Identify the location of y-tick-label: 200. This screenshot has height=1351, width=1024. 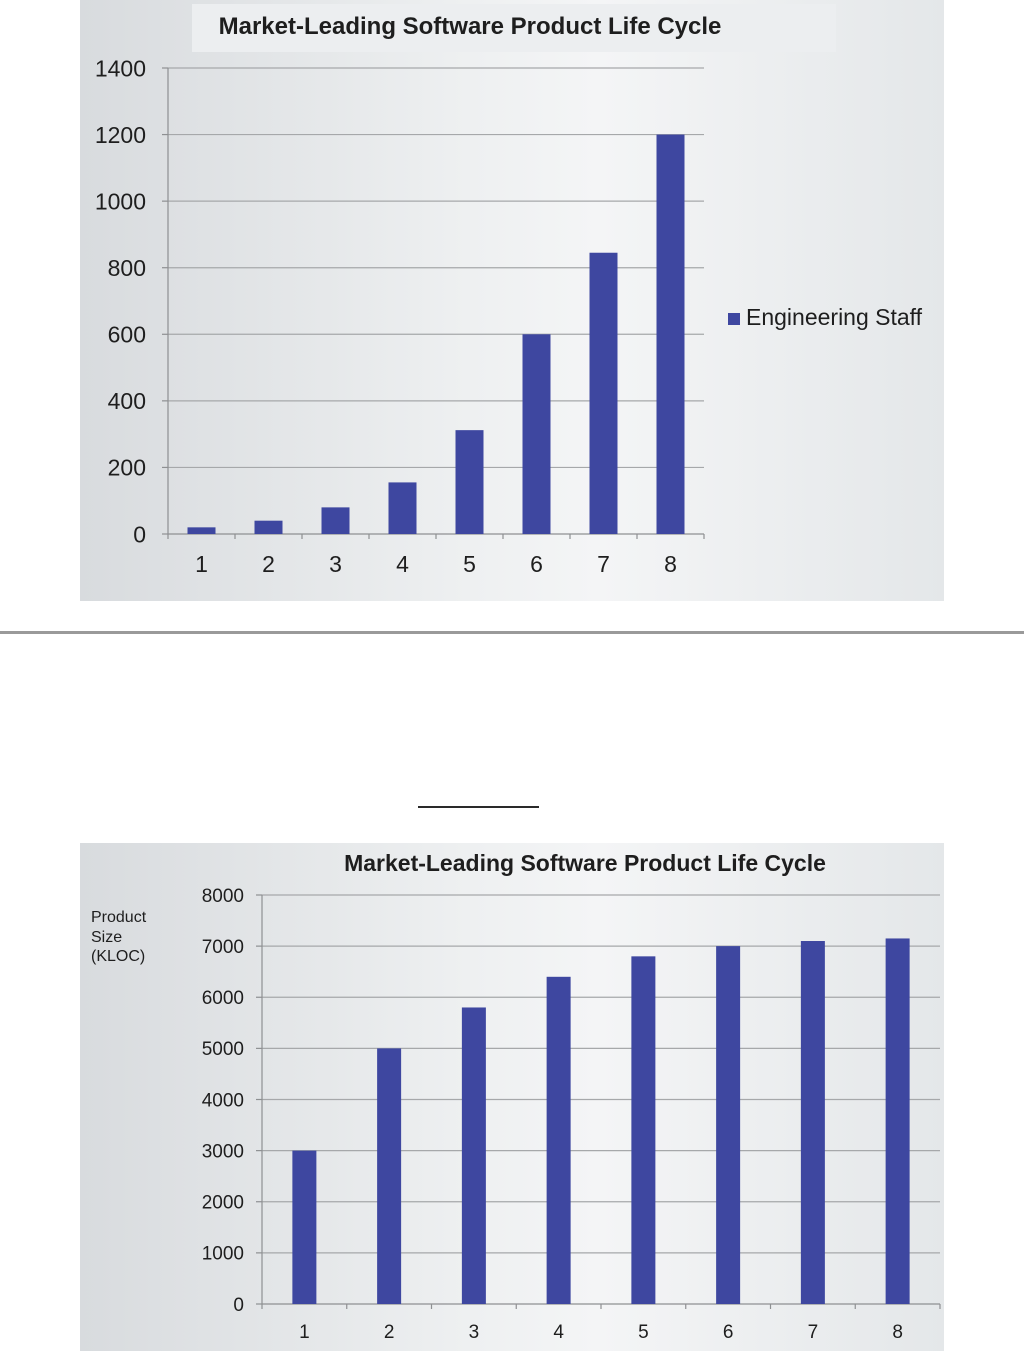
(127, 468).